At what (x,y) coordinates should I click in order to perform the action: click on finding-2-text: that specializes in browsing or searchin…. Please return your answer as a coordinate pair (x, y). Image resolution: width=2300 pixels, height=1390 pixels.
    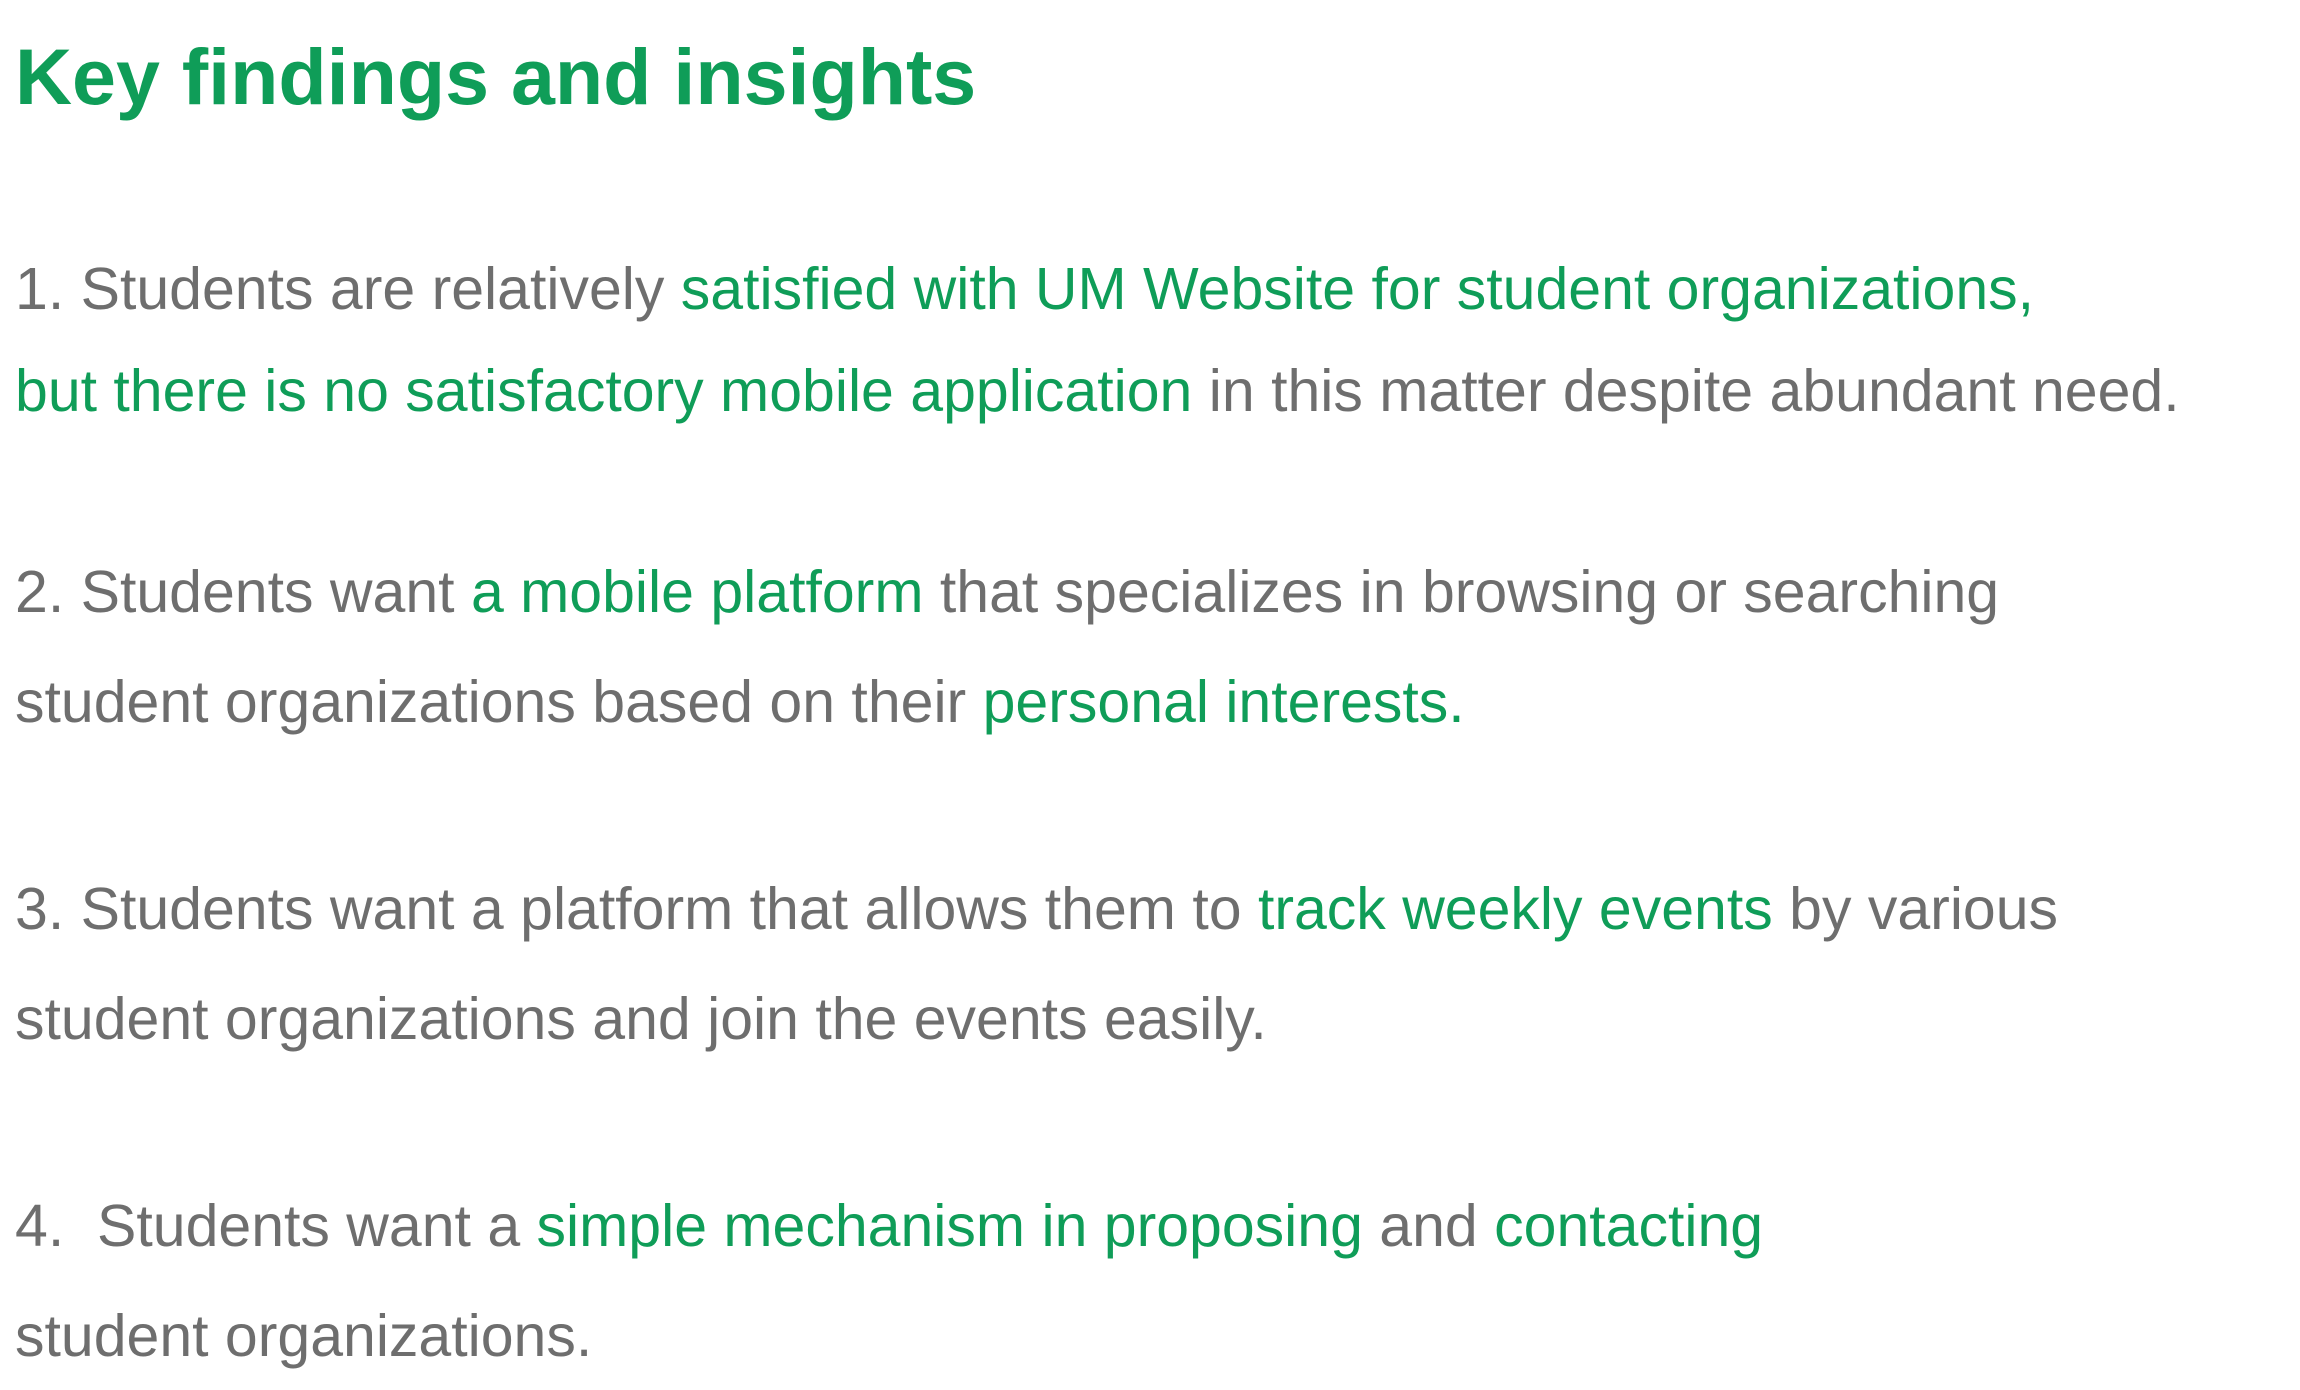
    Looking at the image, I should click on (1461, 592).